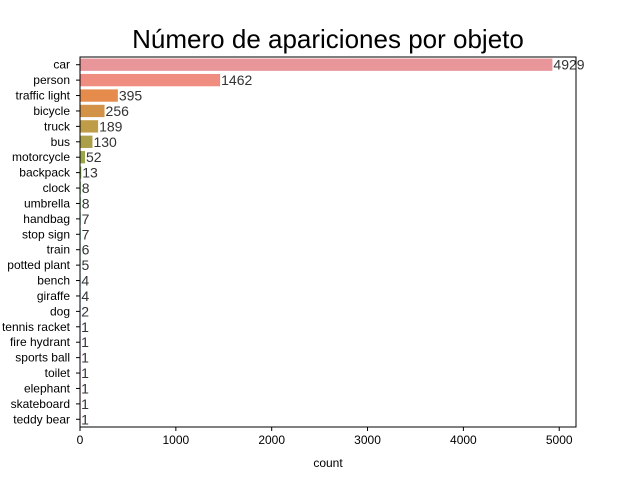  Describe the element at coordinates (53, 281) in the screenshot. I see `category-label: bench` at that location.